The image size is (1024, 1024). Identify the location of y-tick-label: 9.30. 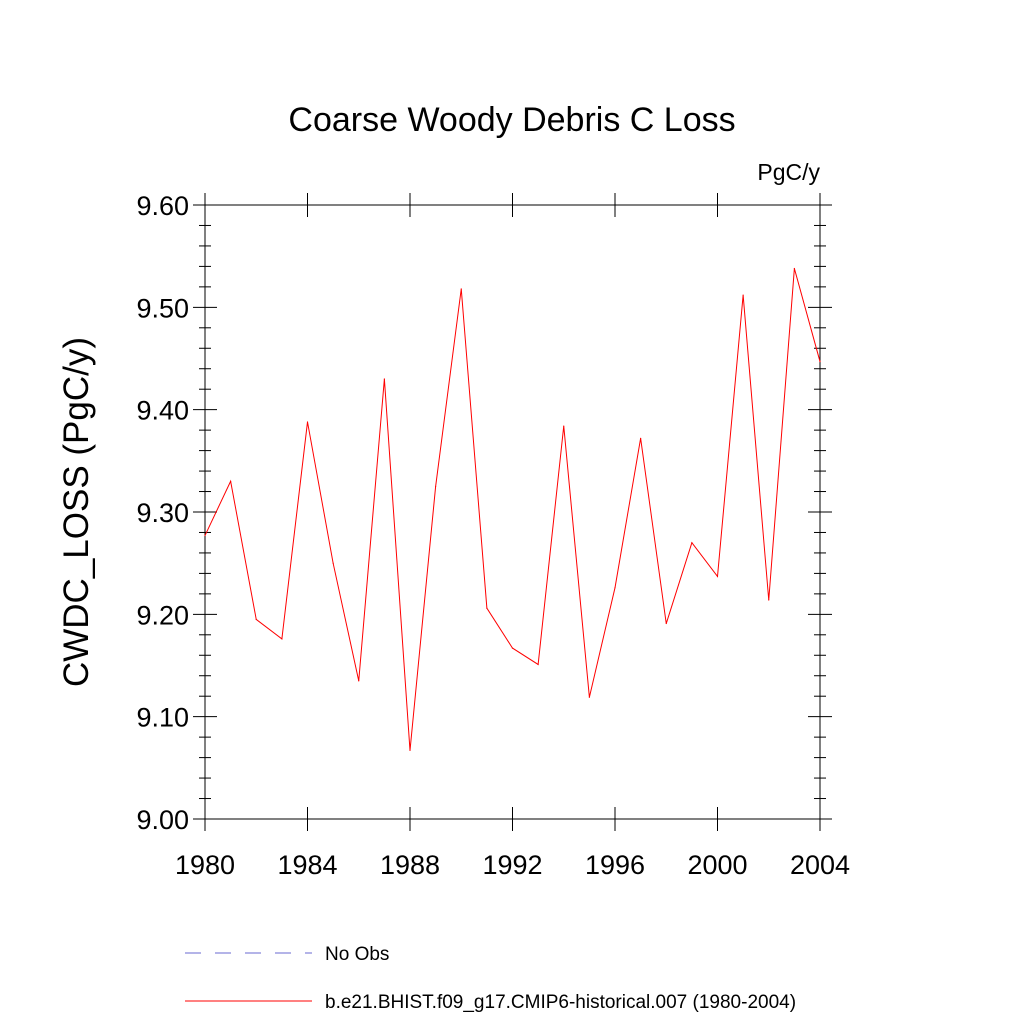
(162, 513).